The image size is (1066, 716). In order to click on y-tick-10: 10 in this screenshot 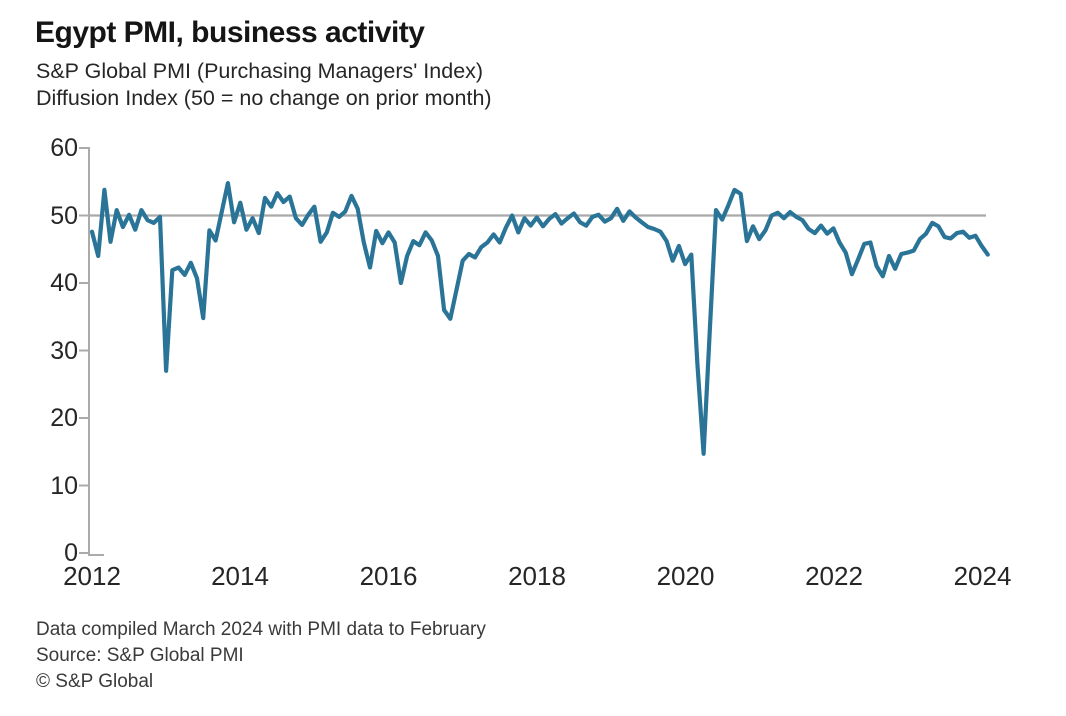, I will do `click(64, 485)`.